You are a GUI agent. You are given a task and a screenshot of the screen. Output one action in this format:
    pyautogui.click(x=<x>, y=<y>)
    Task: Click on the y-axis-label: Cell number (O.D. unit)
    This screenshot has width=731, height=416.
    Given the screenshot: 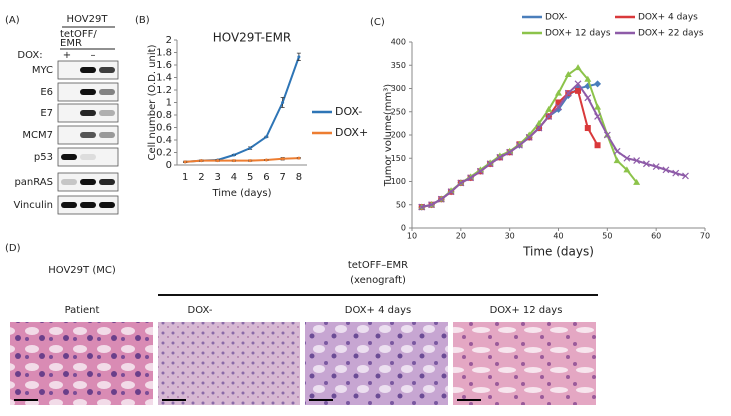 What is the action you would take?
    pyautogui.click(x=152, y=102)
    